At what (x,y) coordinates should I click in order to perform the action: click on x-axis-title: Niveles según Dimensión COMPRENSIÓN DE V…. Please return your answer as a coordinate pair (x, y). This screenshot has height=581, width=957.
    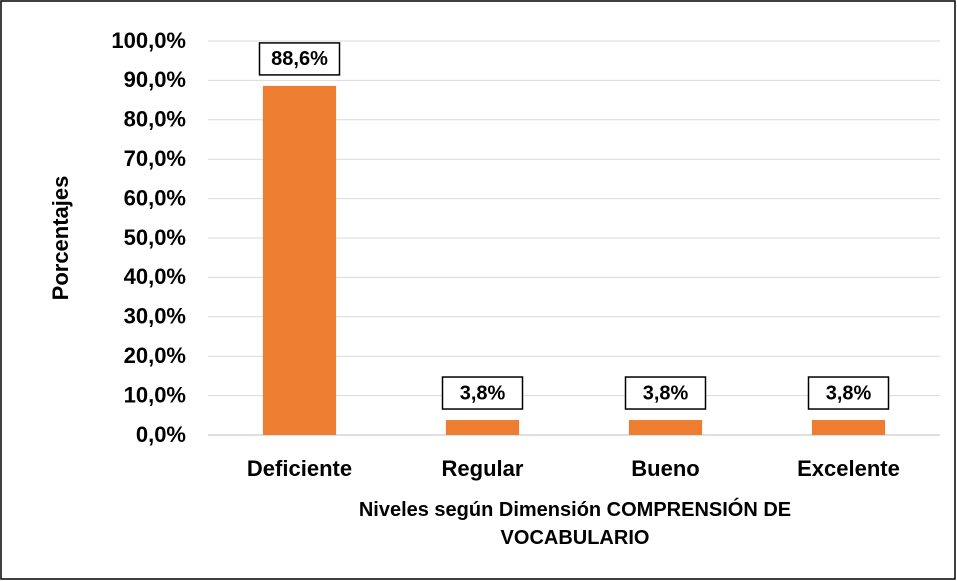
    Looking at the image, I should click on (575, 524).